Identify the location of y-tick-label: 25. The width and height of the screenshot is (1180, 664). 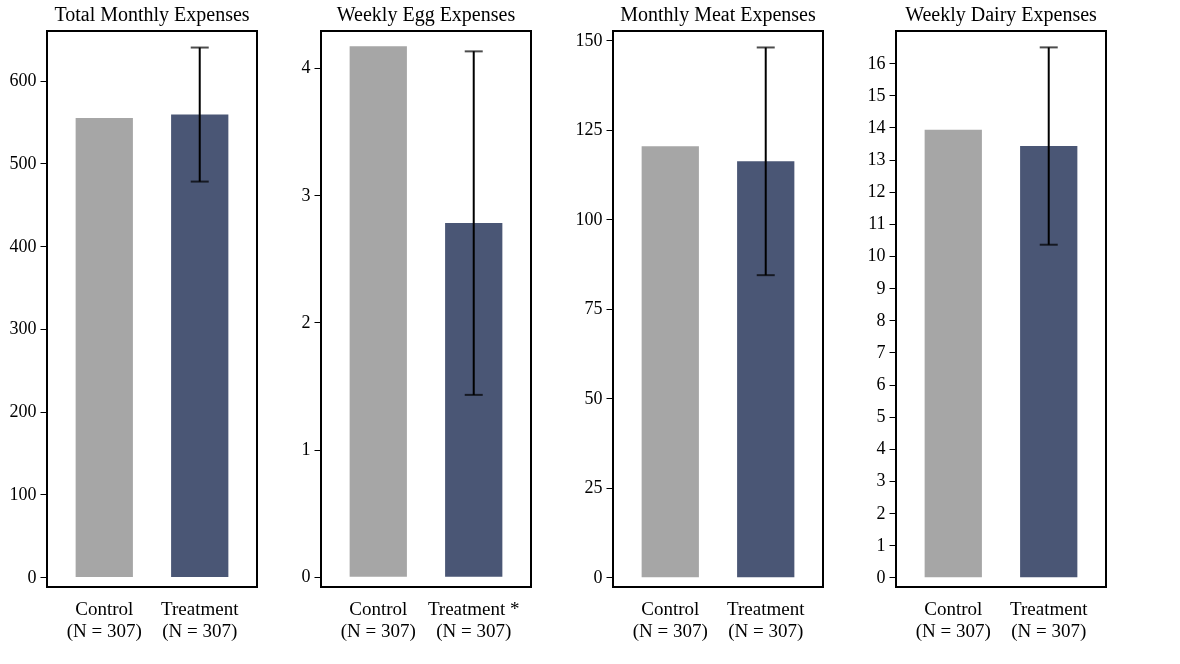
(593, 487).